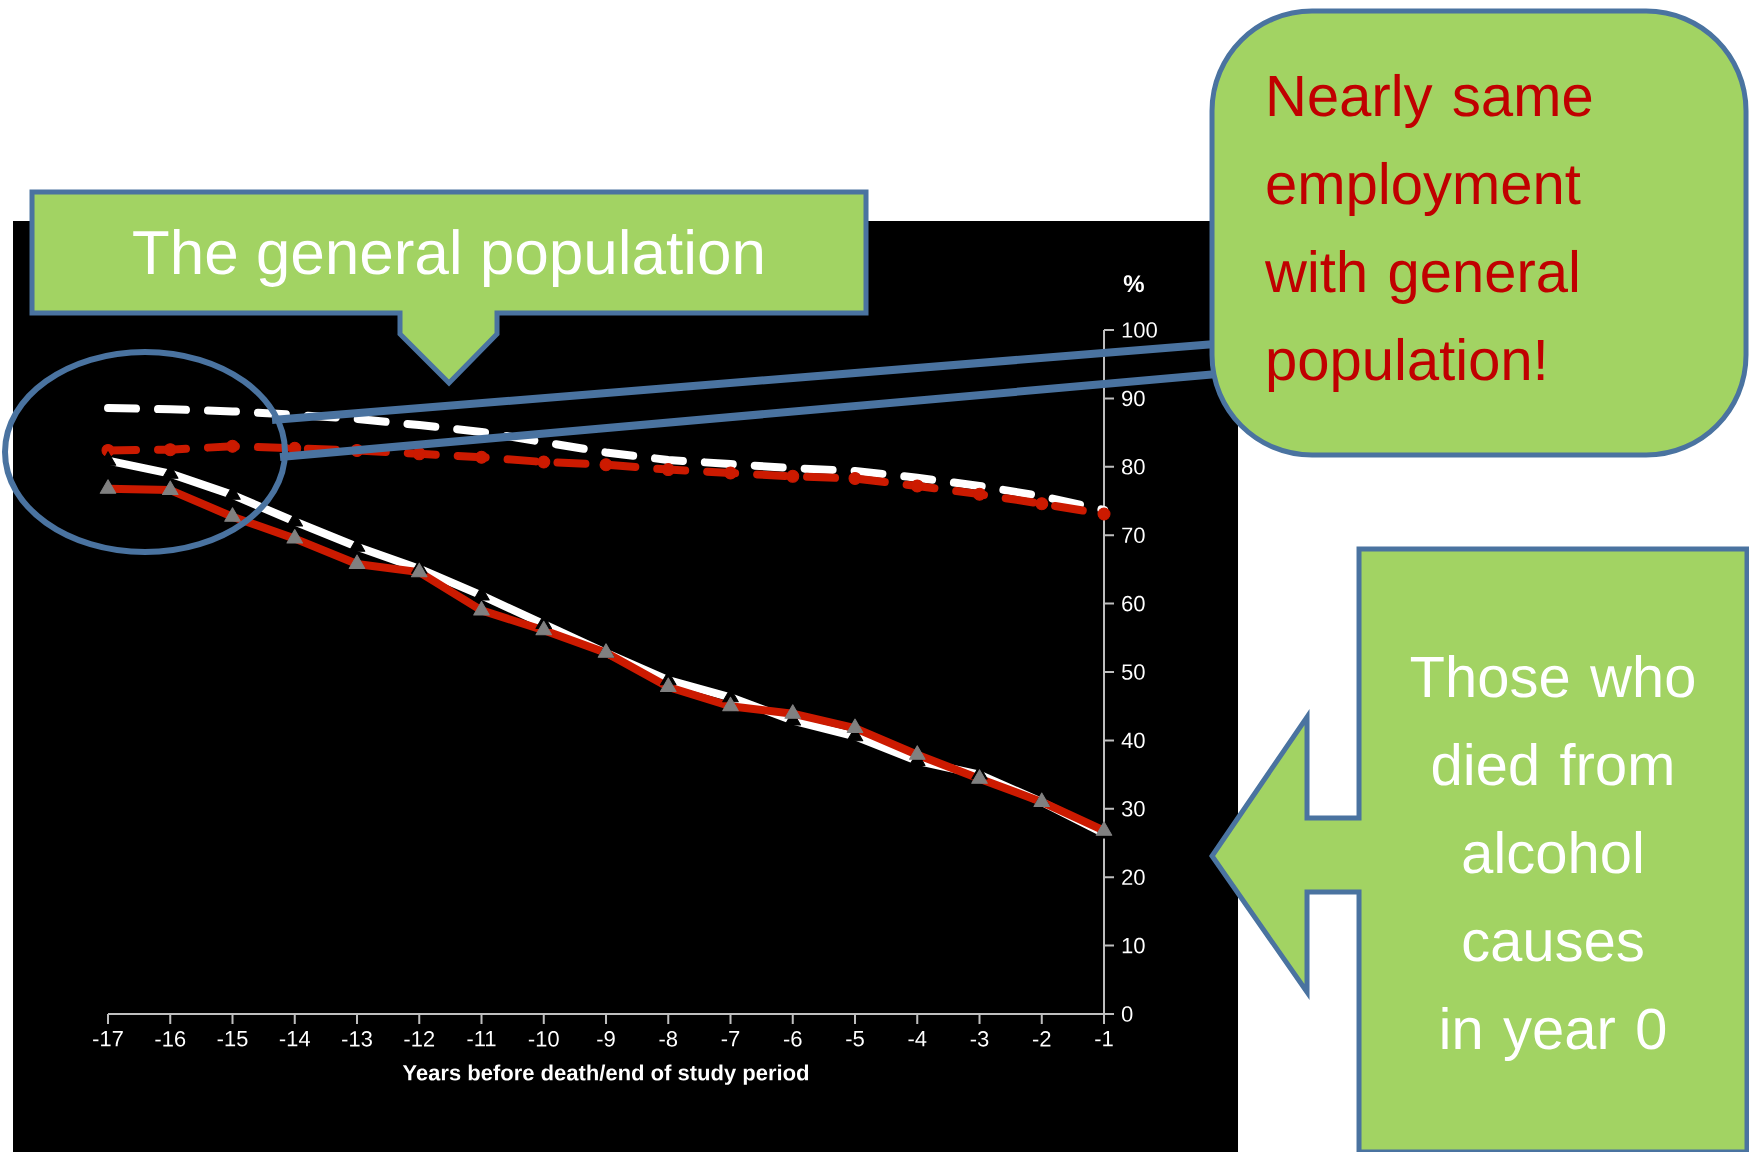 Image resolution: width=1749 pixels, height=1152 pixels. Describe the element at coordinates (1552, 858) in the screenshot. I see `text: Those who died from alcohol causes in year 0` at that location.